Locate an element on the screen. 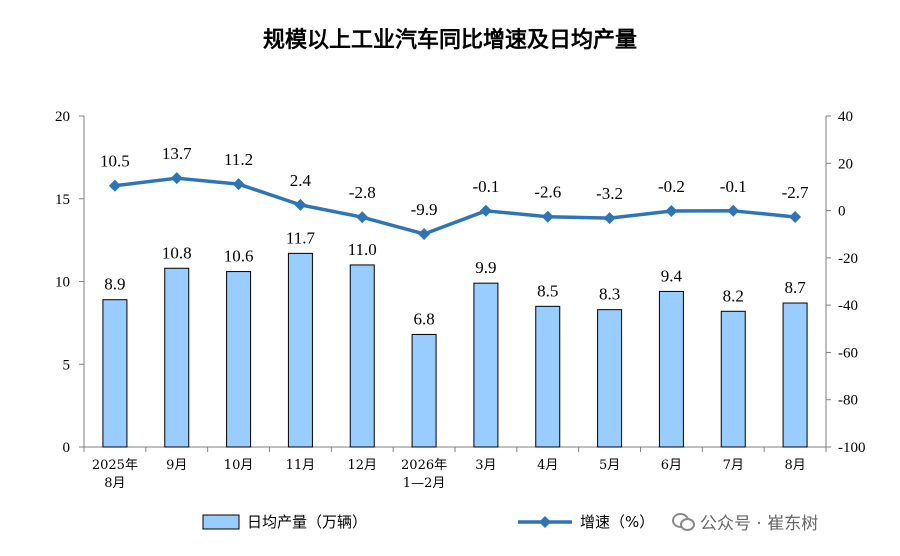 This screenshot has height=556, width=900. x-tick-label: 4月 is located at coordinates (547, 465).